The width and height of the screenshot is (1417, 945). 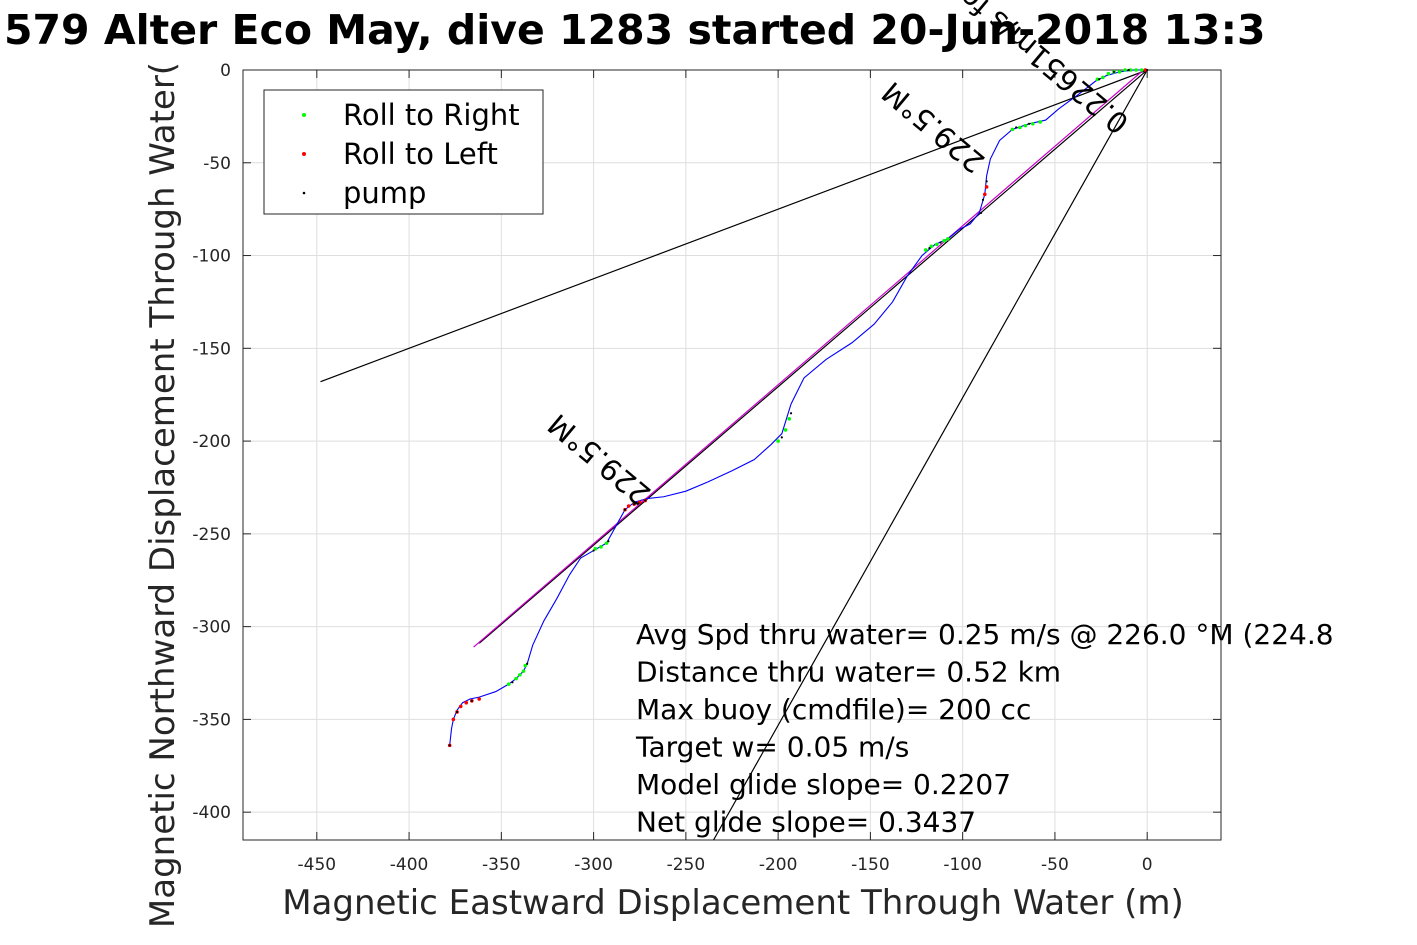 What do you see at coordinates (870, 865) in the screenshot?
I see `x-tick-label: -150` at bounding box center [870, 865].